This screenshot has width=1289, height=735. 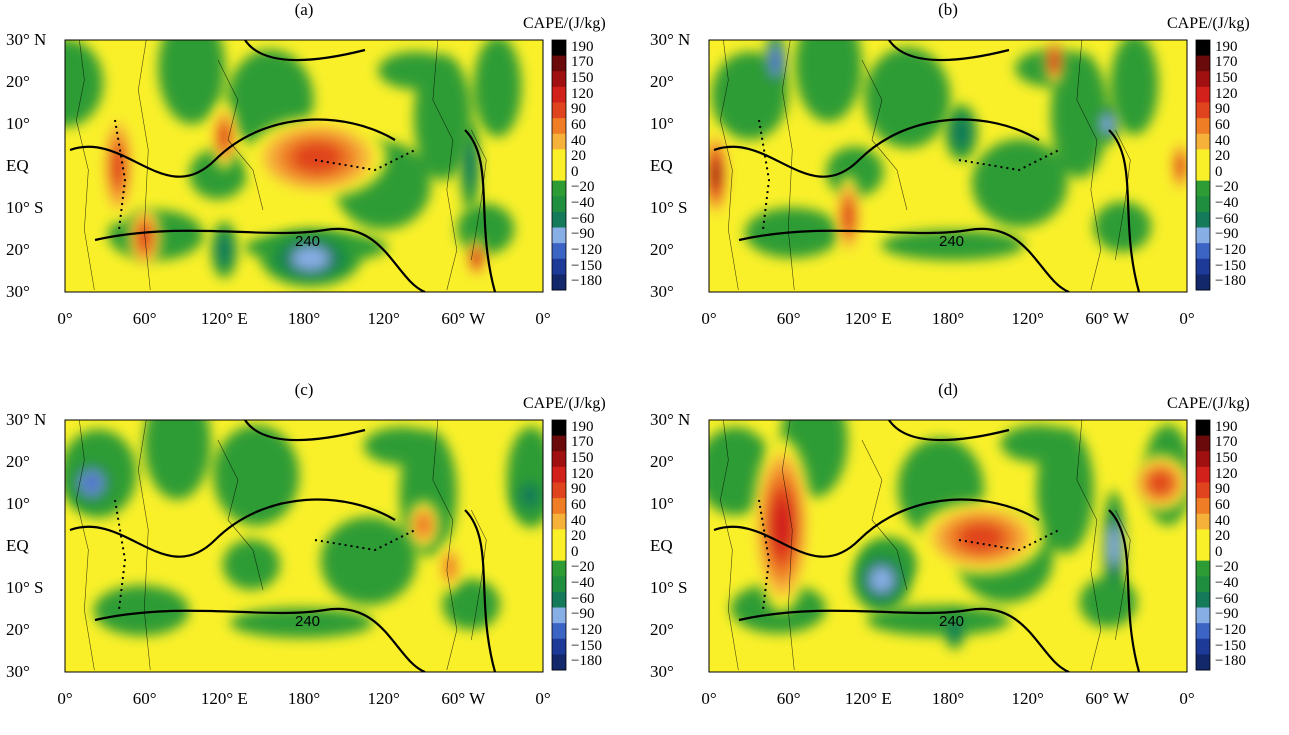 I want to click on colorbar-label: −60, so click(x=1227, y=598).